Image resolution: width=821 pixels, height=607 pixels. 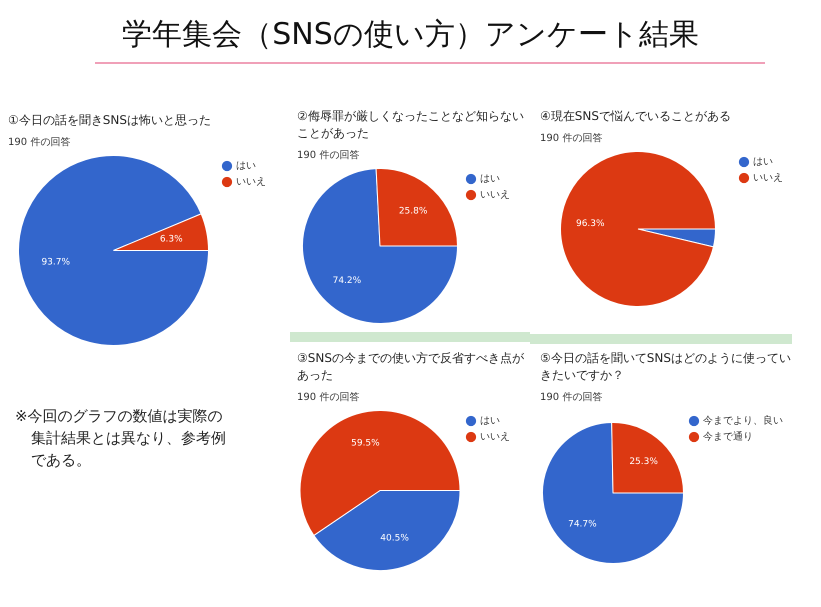 What do you see at coordinates (413, 211) in the screenshot?
I see `data-label: 25.8%` at bounding box center [413, 211].